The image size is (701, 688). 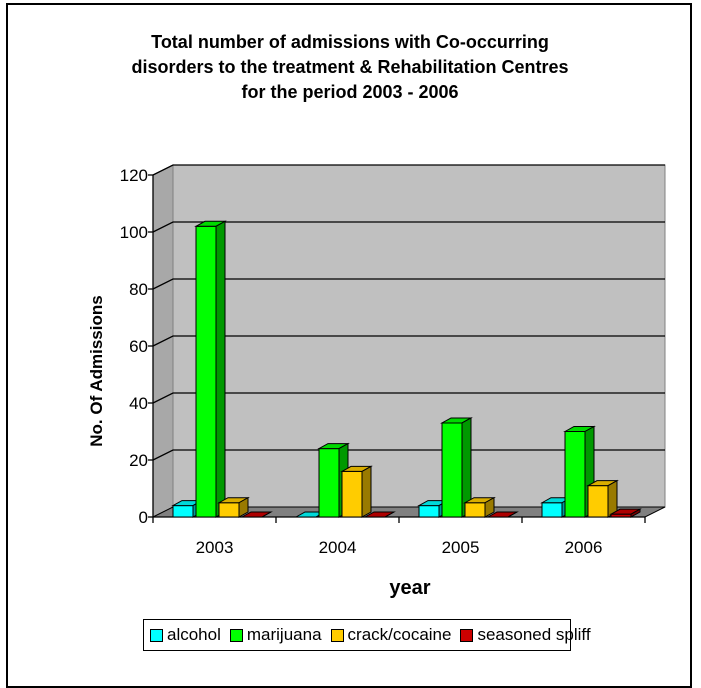 I want to click on y-tick-label-60: 60, so click(x=138, y=346).